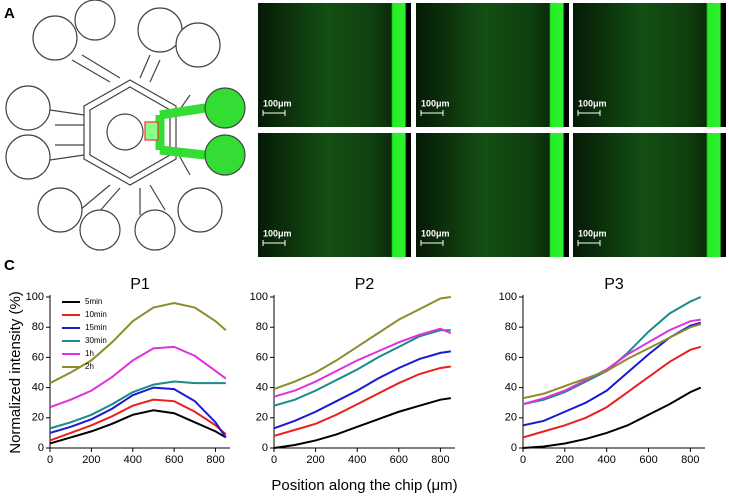 The width and height of the screenshot is (729, 498). Describe the element at coordinates (89, 353) in the screenshot. I see `legend-label: 1h` at that location.